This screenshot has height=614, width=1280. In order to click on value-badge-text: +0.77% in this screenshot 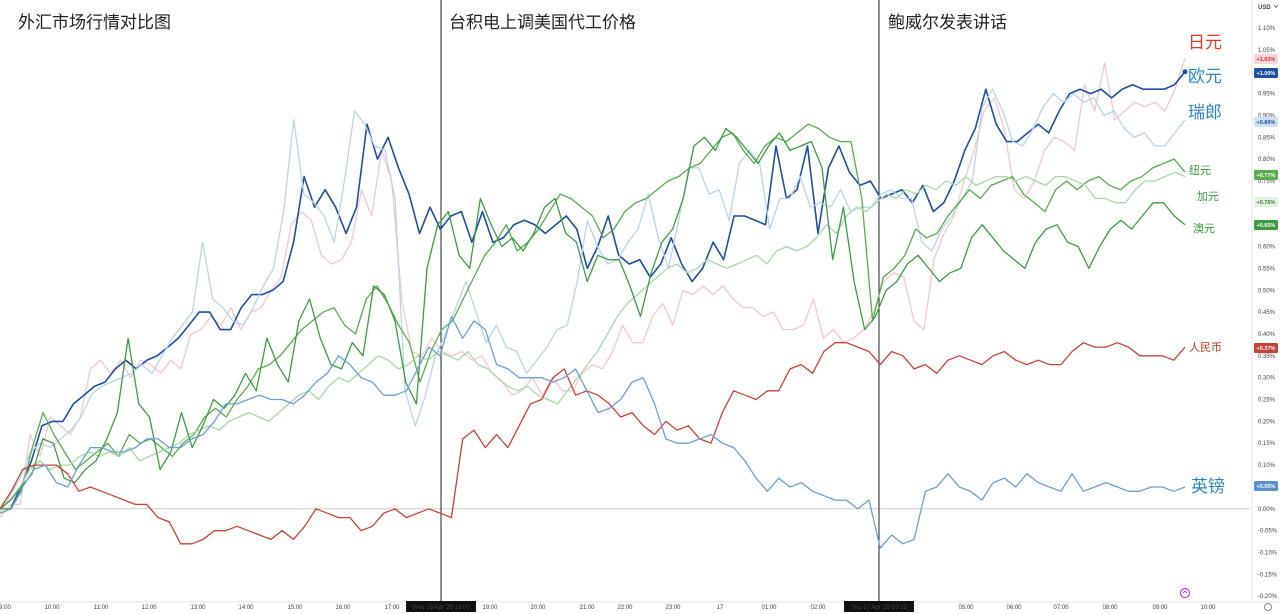, I will do `click(1266, 176)`.